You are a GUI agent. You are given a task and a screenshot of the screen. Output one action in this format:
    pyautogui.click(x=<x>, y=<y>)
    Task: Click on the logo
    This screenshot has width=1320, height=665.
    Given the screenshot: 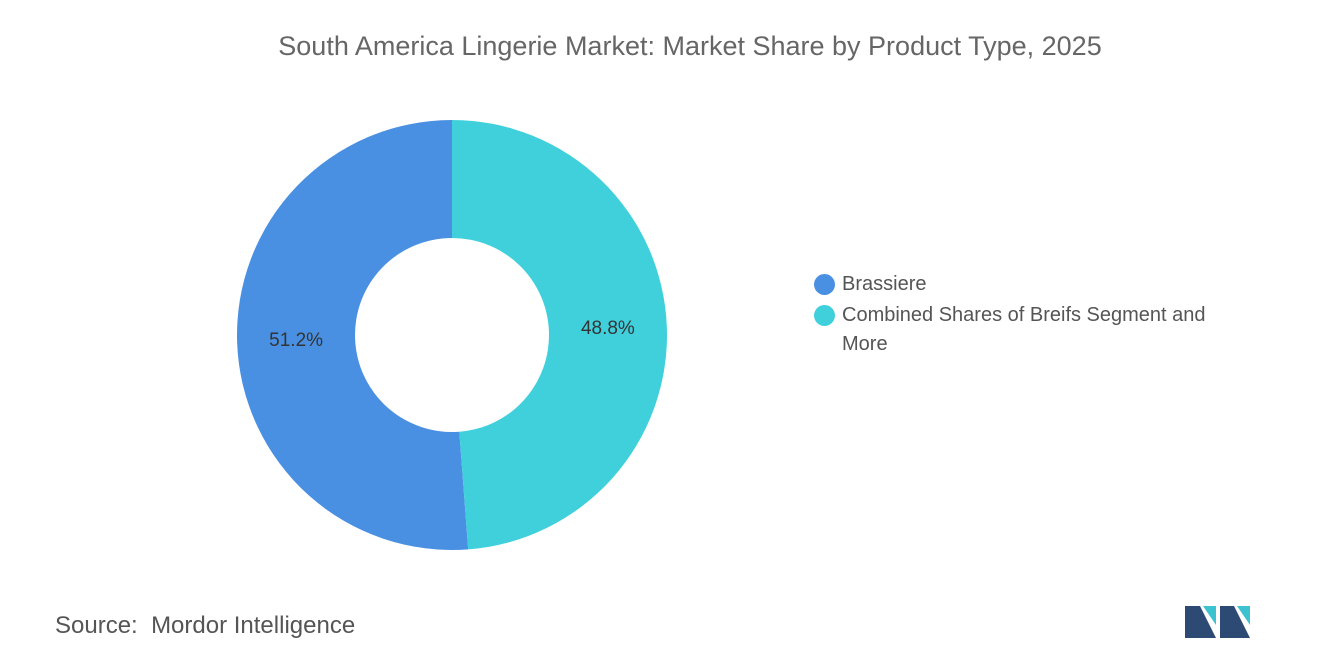 What is the action you would take?
    pyautogui.click(x=1217, y=622)
    